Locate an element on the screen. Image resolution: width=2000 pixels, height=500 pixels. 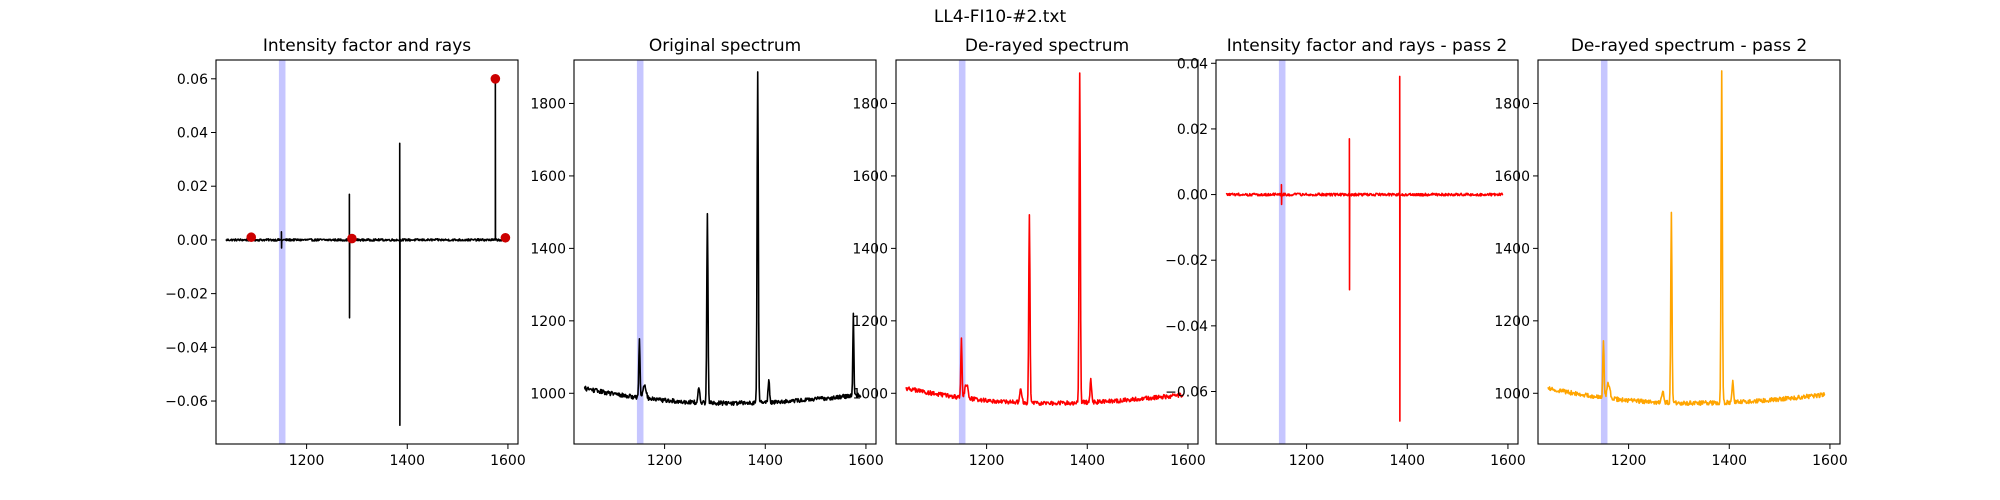
y-tick-label: 0.06 is located at coordinates (192, 80).